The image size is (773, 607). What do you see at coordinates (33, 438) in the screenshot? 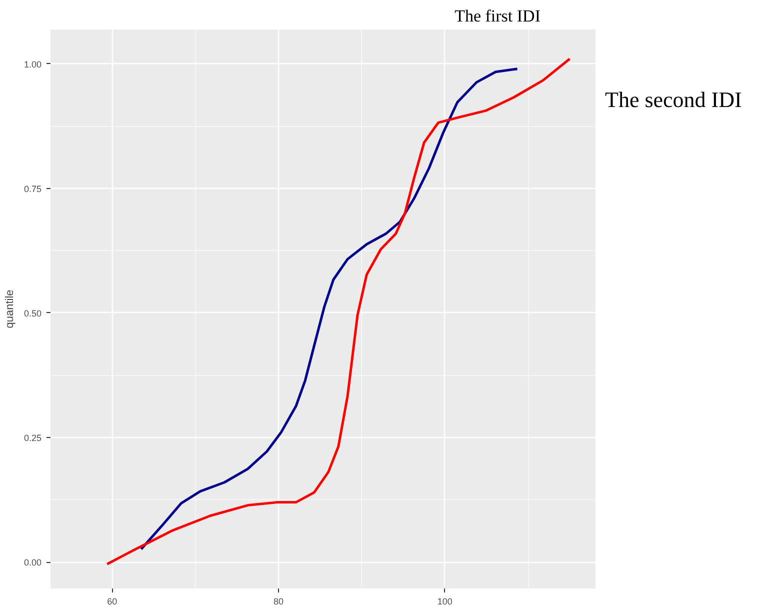
I see `y-tick-label: 0.25` at bounding box center [33, 438].